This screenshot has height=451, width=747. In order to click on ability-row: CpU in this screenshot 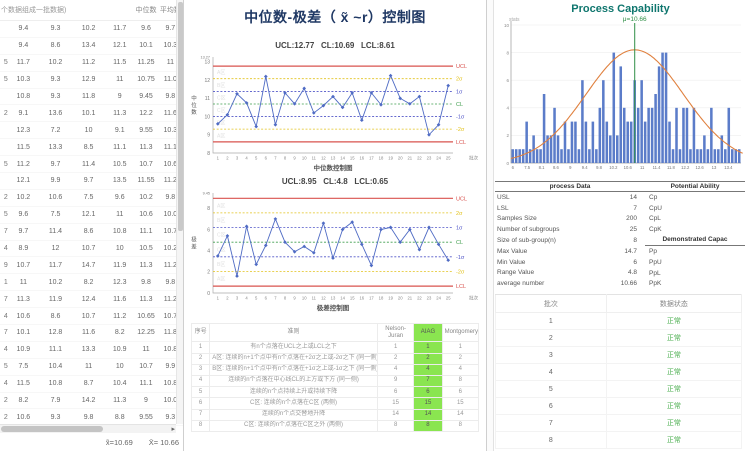, I will do `click(656, 208)`.